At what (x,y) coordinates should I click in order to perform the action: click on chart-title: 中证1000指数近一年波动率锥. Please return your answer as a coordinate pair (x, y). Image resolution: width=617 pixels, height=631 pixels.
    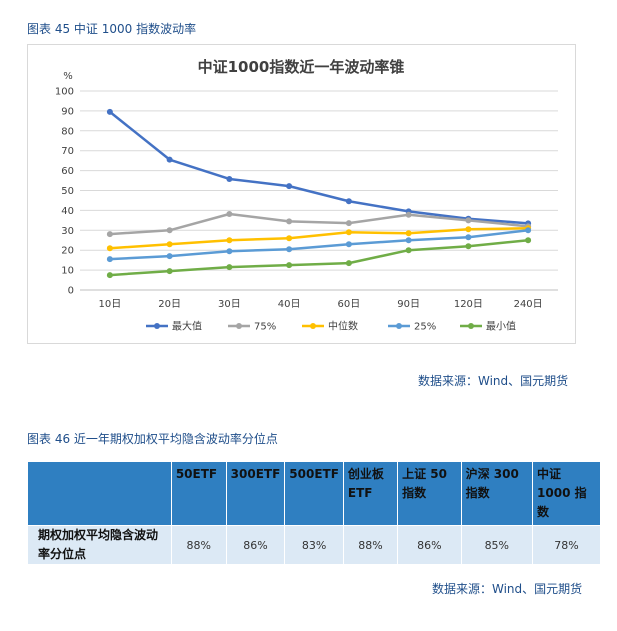
    Looking at the image, I should click on (301, 67).